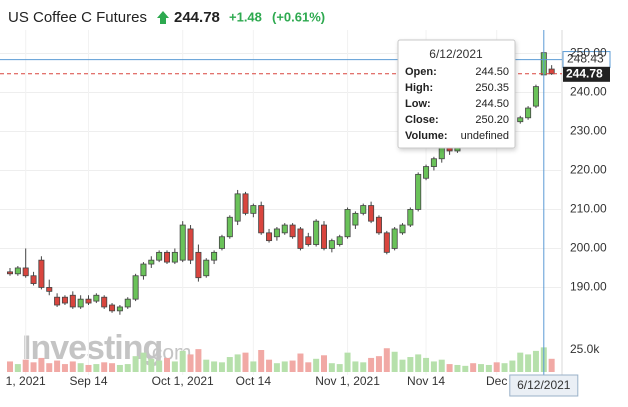 The height and width of the screenshot is (407, 628). I want to click on x-tick-label: Nov 14, so click(426, 381).